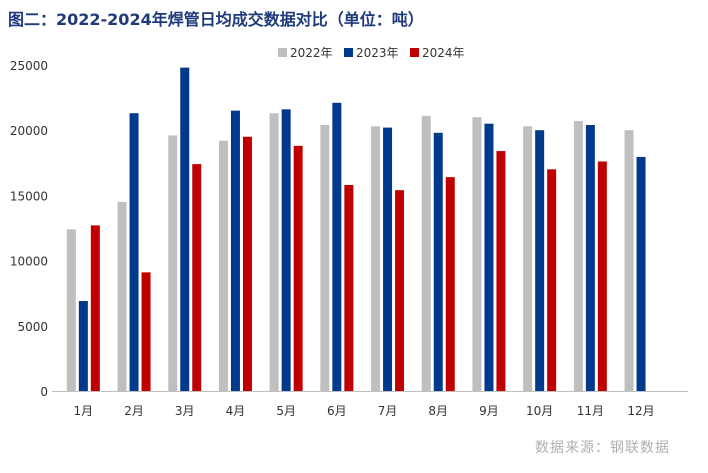  Describe the element at coordinates (32, 327) in the screenshot. I see `y-tick-label: 5000` at that location.